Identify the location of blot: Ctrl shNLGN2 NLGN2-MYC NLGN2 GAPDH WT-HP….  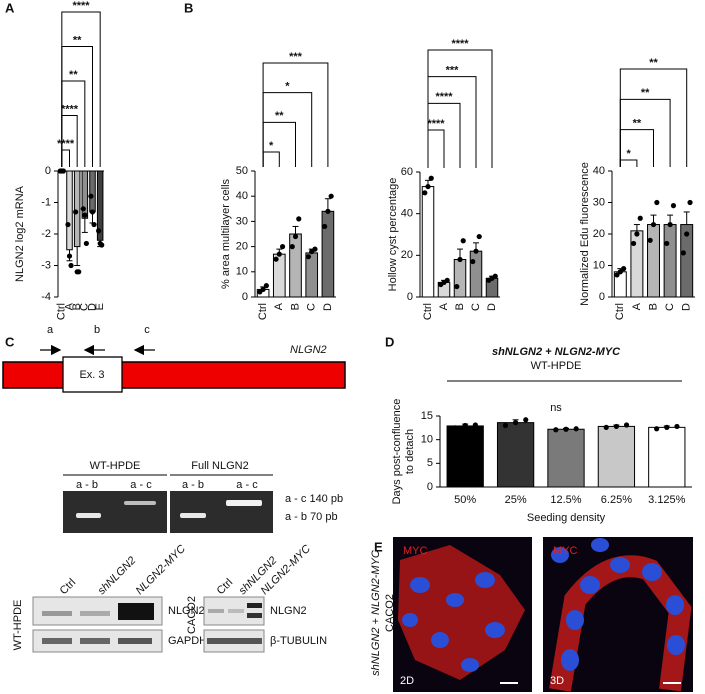
(169, 598).